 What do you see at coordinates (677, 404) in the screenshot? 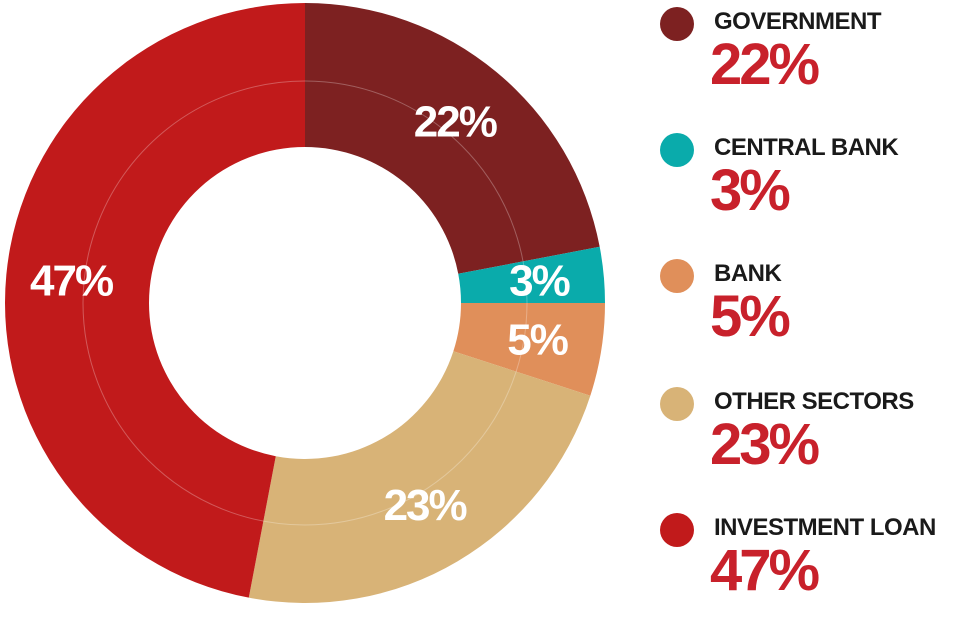
I see `legend-swatch-other-sectors` at bounding box center [677, 404].